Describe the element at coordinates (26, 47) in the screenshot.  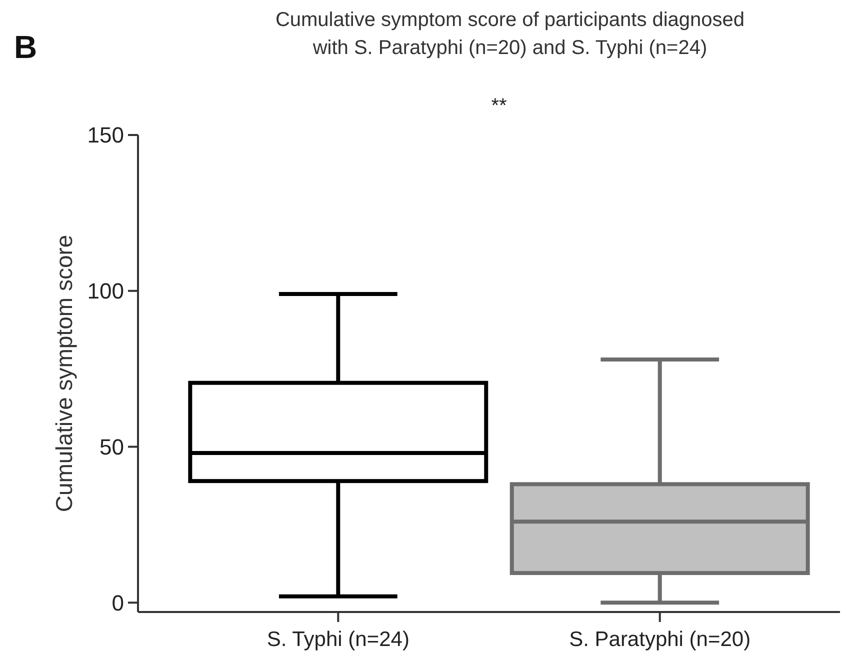
I see `text: B` at that location.